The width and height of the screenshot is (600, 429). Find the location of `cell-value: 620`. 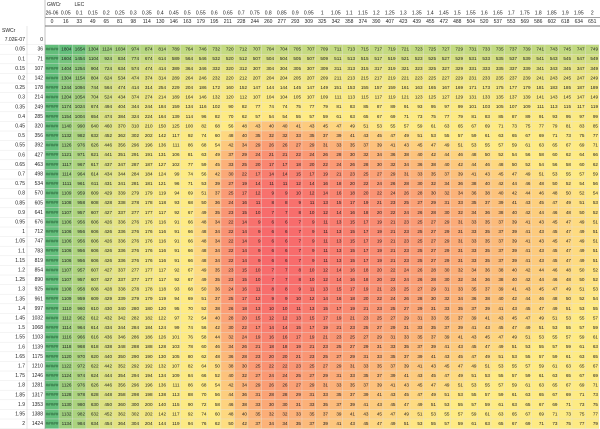

cell-value: 620 is located at coordinates (95, 356).